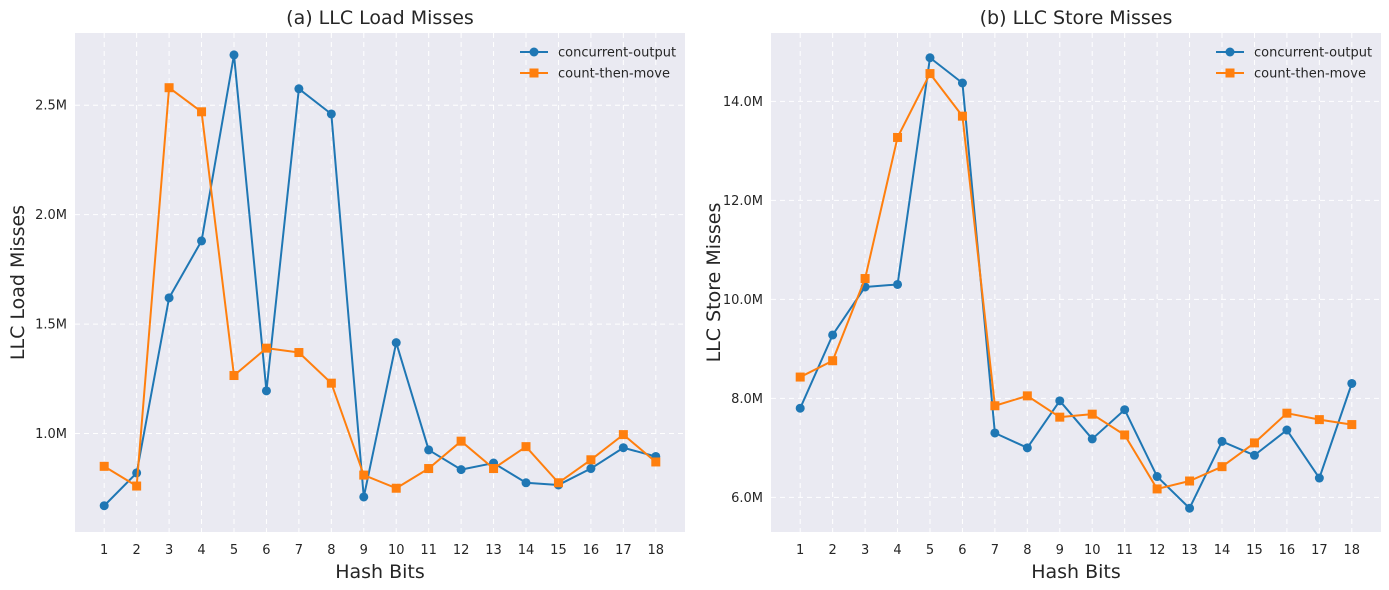 The image size is (1389, 590). What do you see at coordinates (104, 550) in the screenshot?
I see `load-x-tick-label: 1` at bounding box center [104, 550].